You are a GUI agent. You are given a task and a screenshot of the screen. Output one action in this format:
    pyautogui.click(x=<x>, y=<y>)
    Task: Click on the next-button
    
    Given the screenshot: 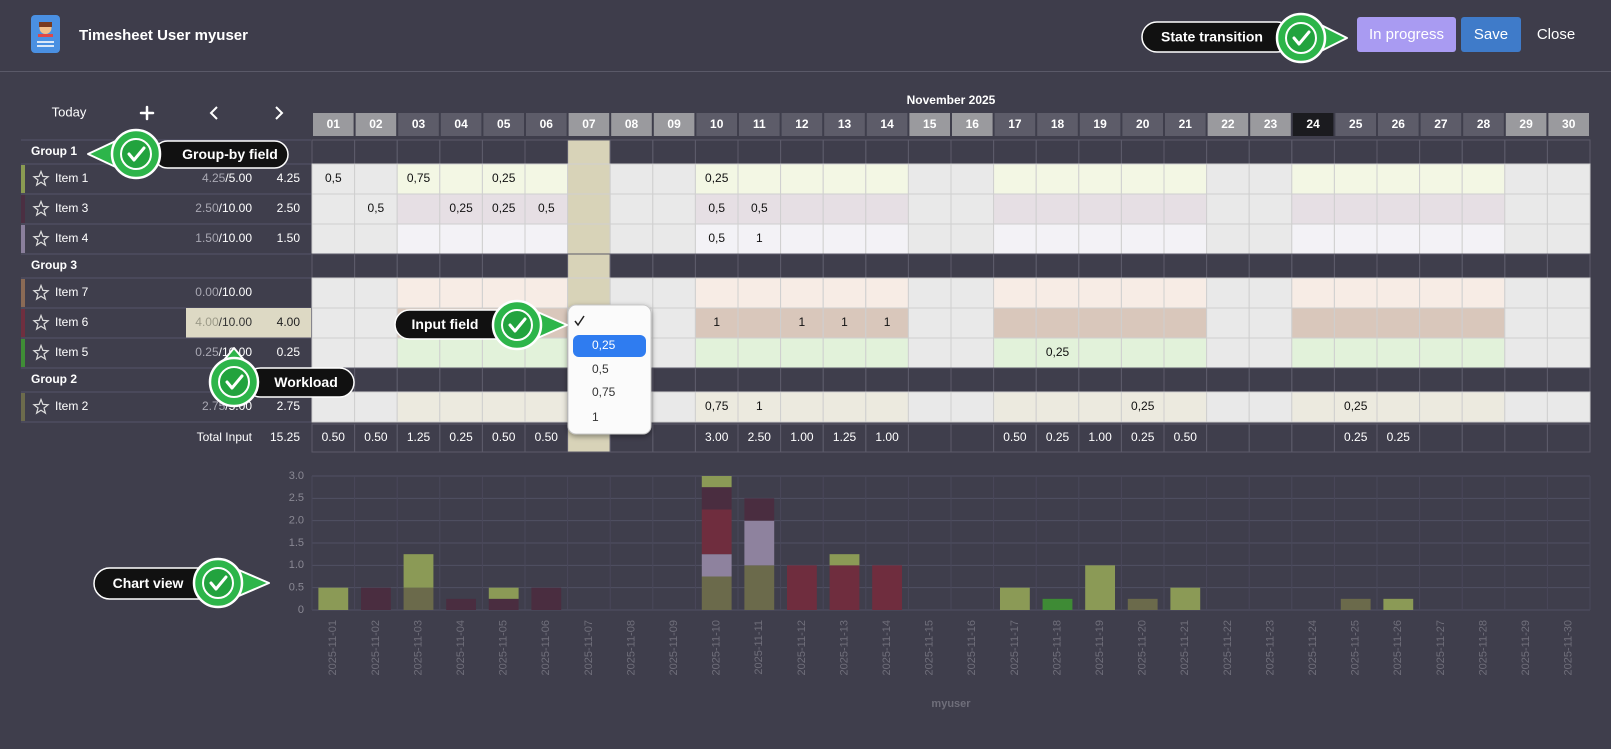 What is the action you would take?
    pyautogui.click(x=279, y=113)
    